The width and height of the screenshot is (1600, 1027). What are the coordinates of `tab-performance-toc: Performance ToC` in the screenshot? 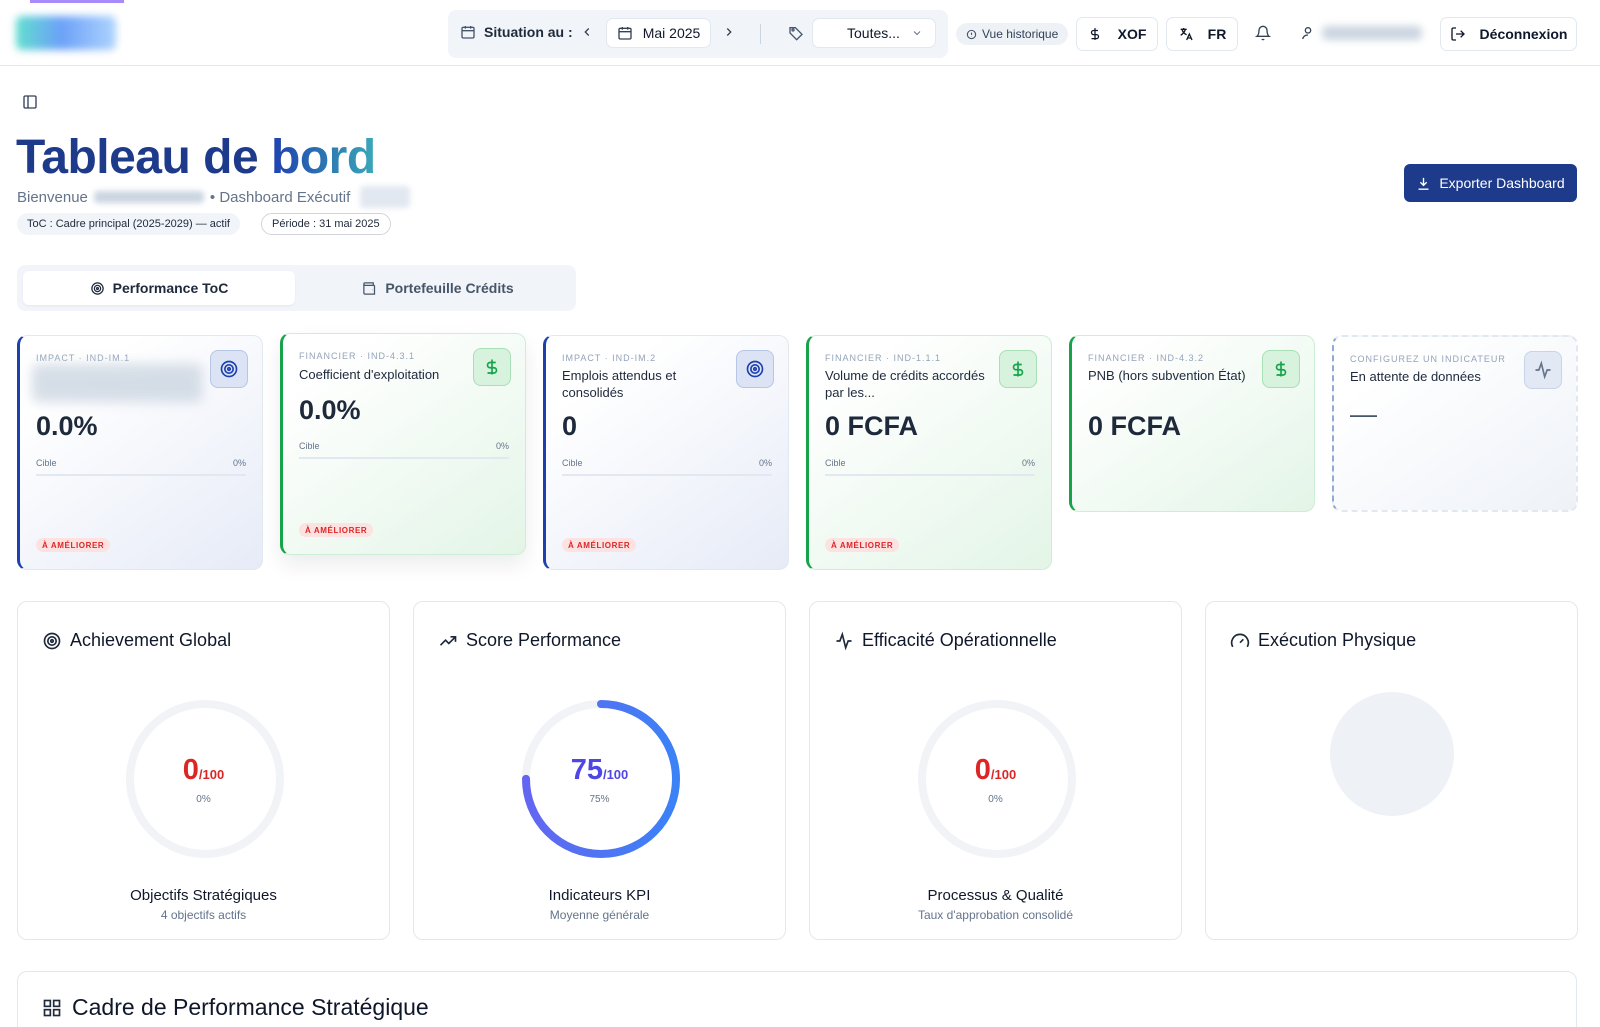 It's located at (159, 288).